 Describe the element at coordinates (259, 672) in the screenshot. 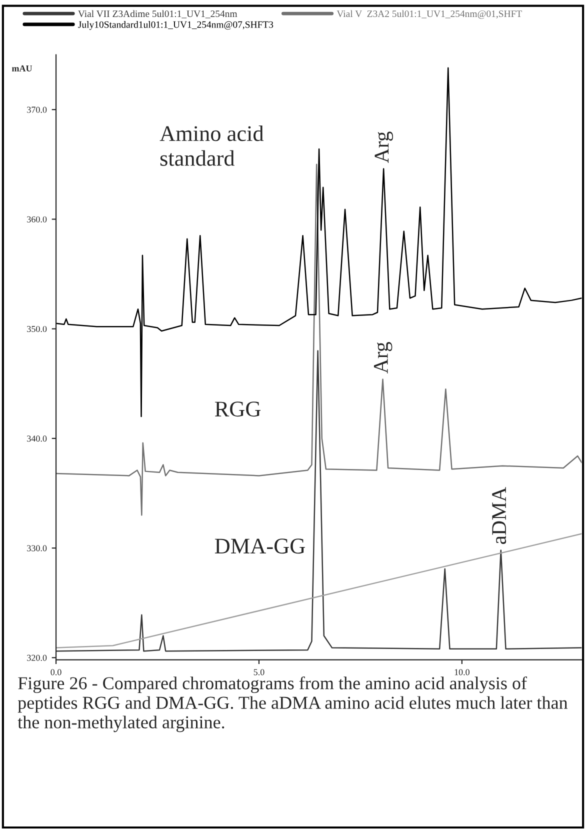

I see `x-tick-label: 5.0` at that location.